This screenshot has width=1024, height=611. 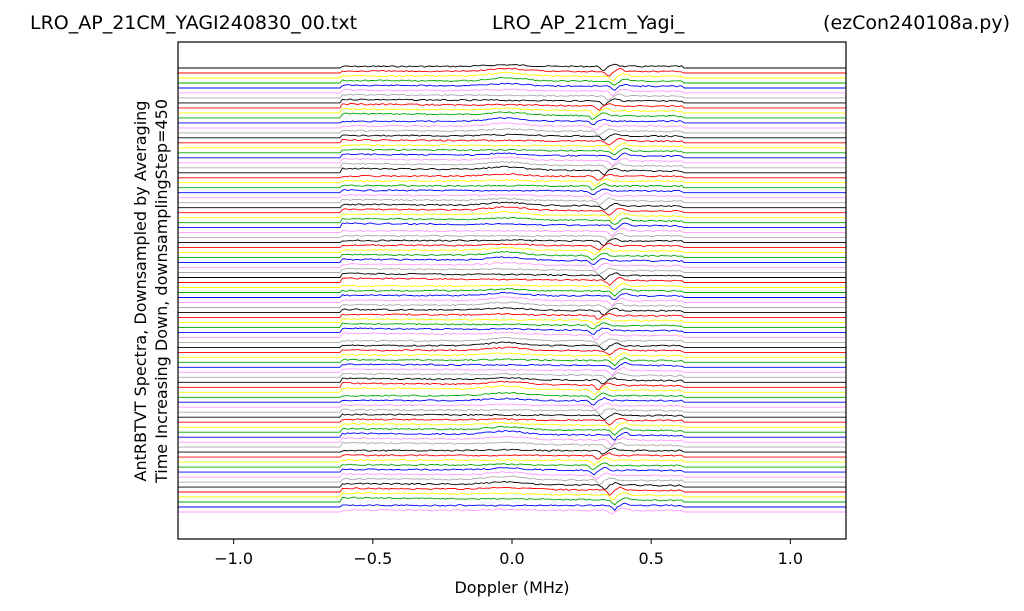 I want to click on x-axis-label: Doppler (MHz), so click(x=511, y=587).